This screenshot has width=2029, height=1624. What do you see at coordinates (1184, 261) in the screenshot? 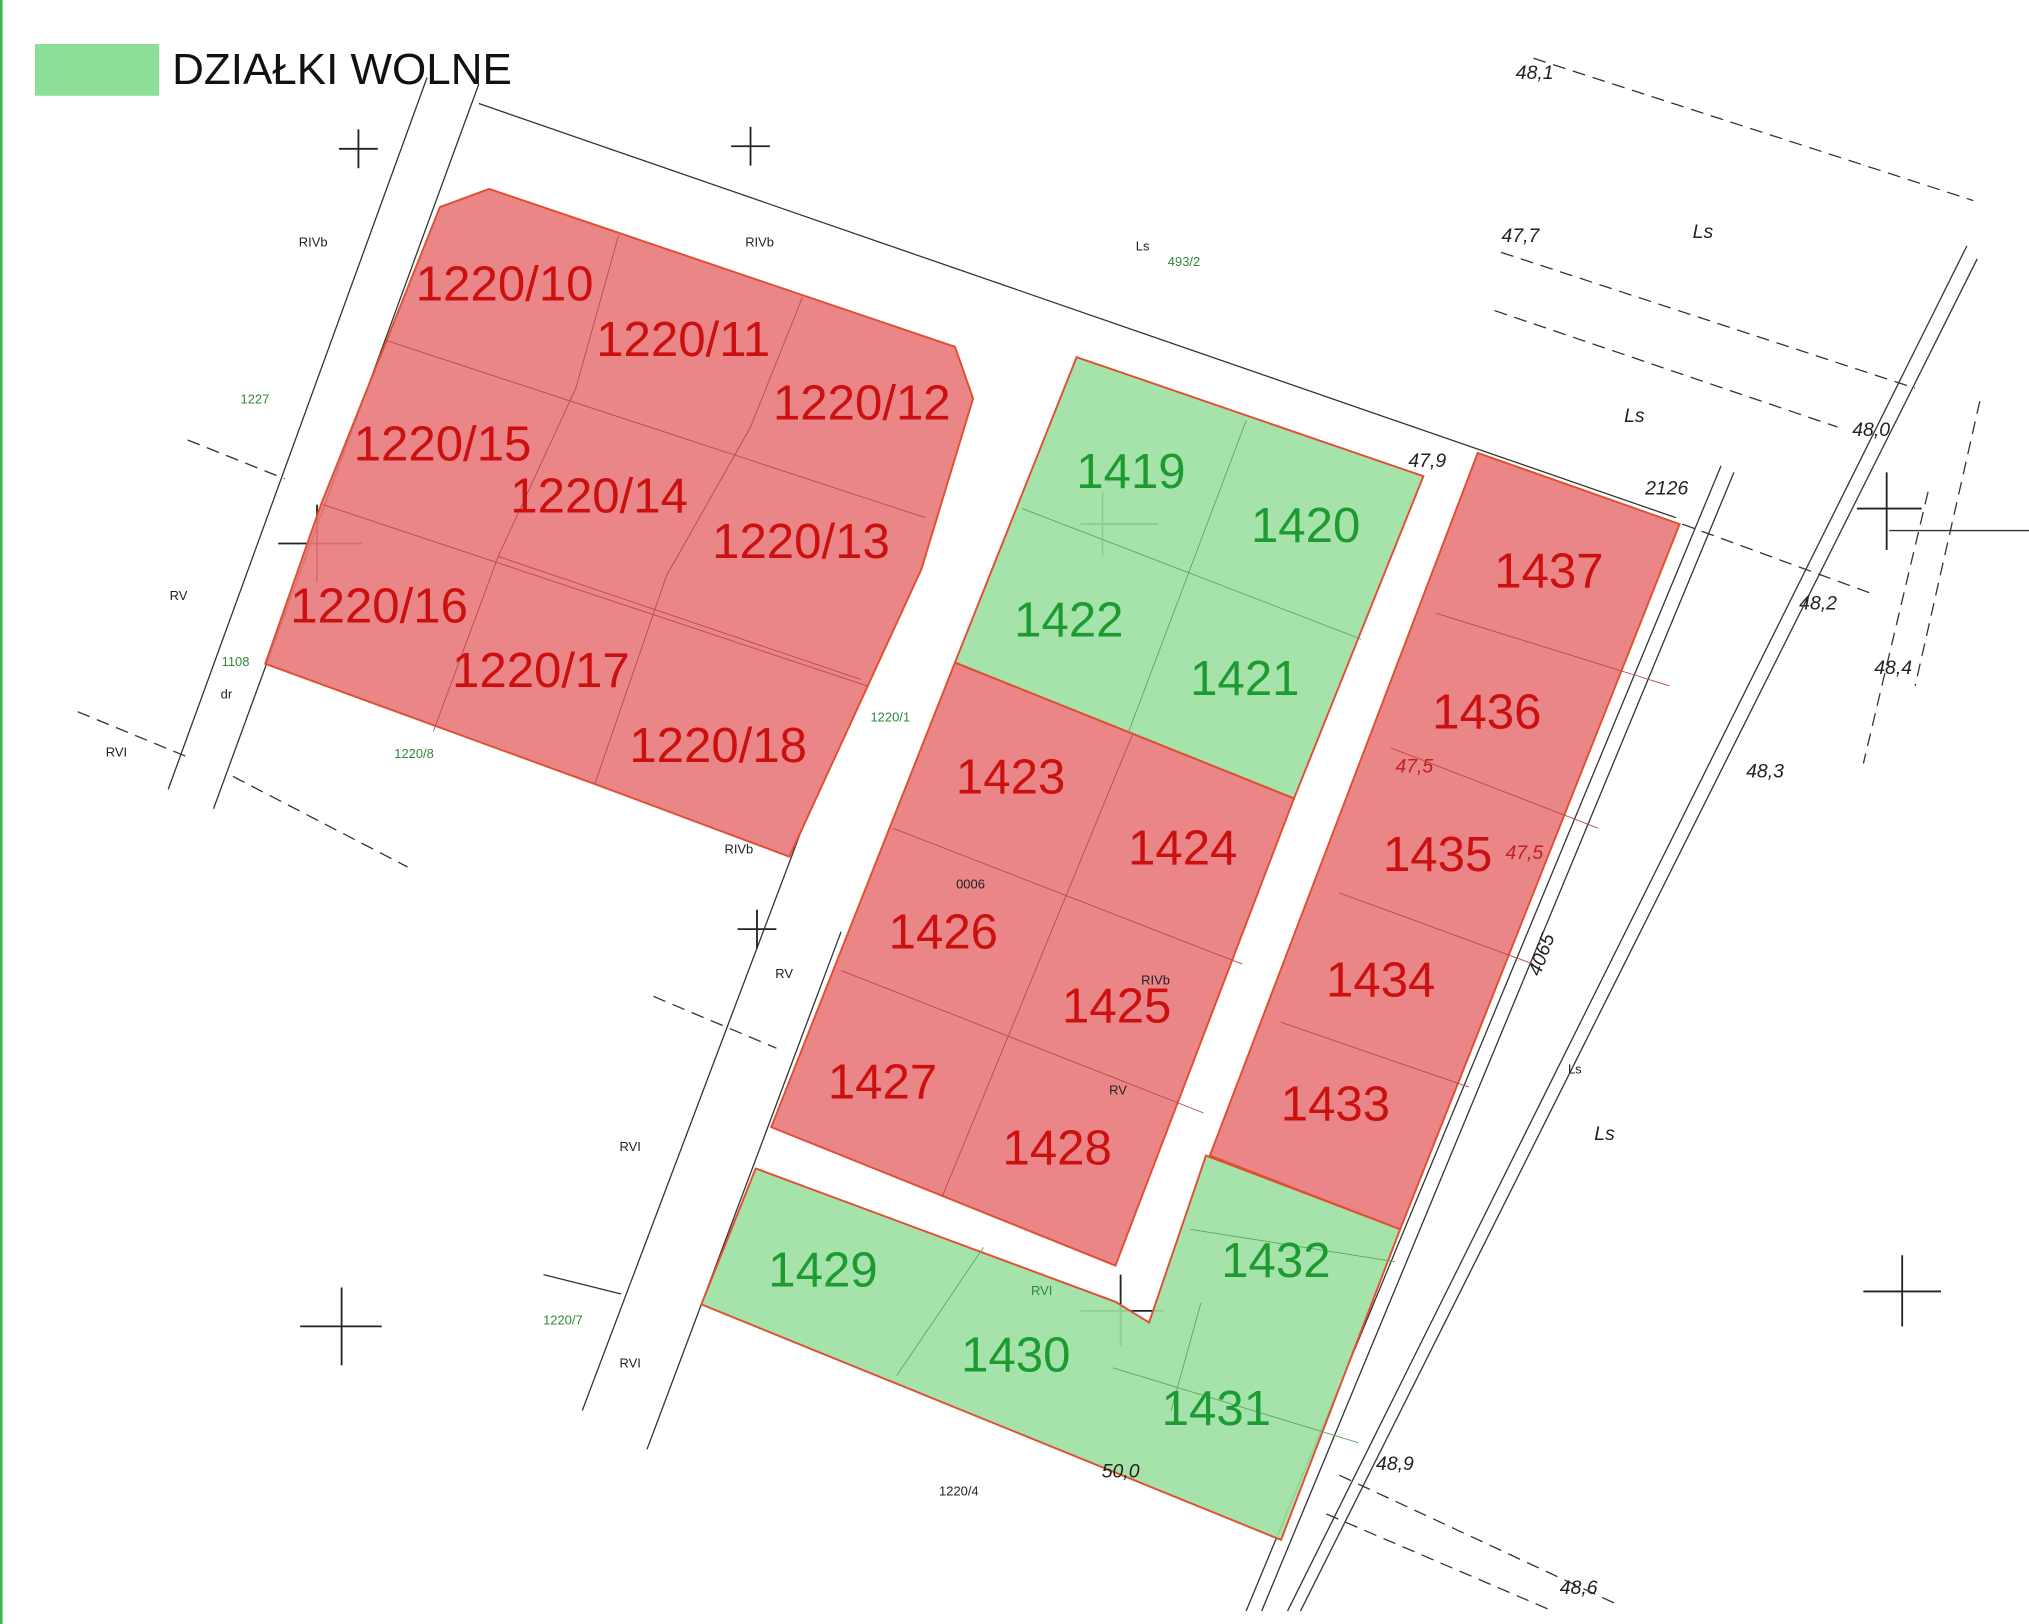
I see `map-label: 493/2` at bounding box center [1184, 261].